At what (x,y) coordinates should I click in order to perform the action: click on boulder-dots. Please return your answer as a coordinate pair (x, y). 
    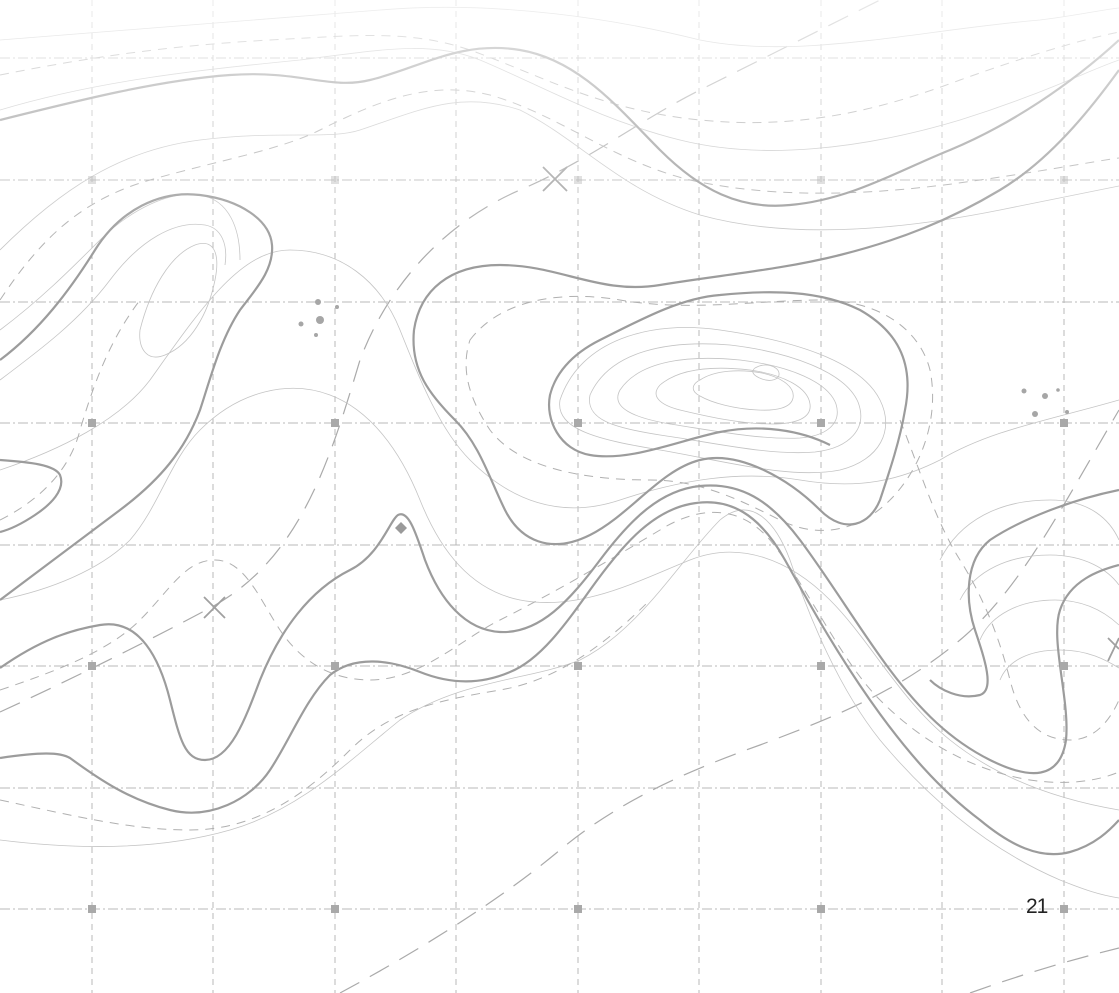
    Looking at the image, I should click on (683, 358).